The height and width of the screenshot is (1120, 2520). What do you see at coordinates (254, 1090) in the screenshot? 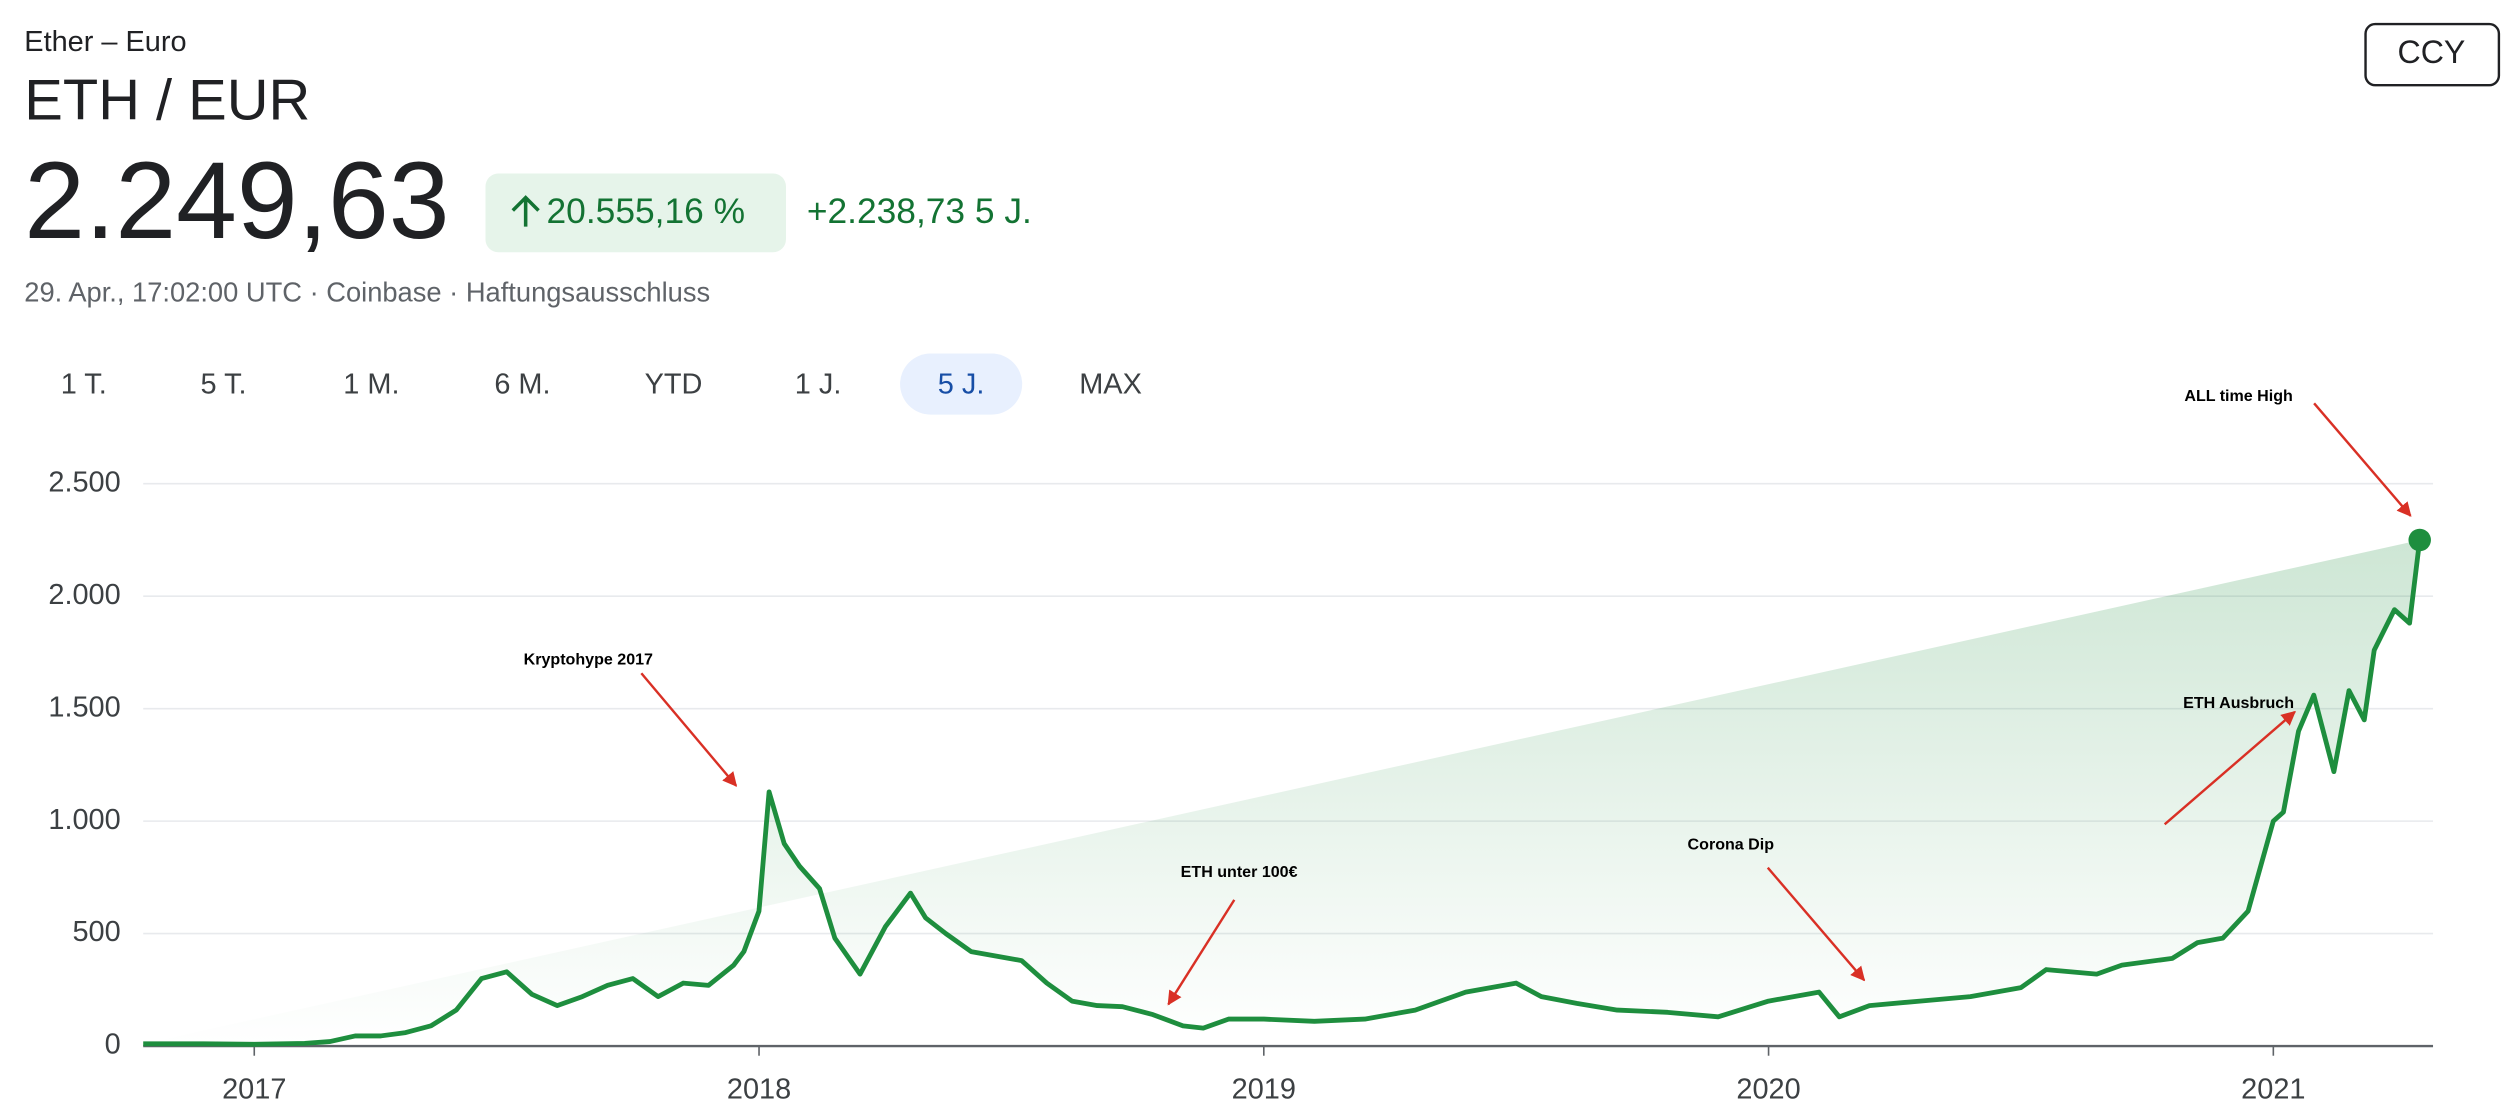
I see `x-tick-label: 2017` at bounding box center [254, 1090].